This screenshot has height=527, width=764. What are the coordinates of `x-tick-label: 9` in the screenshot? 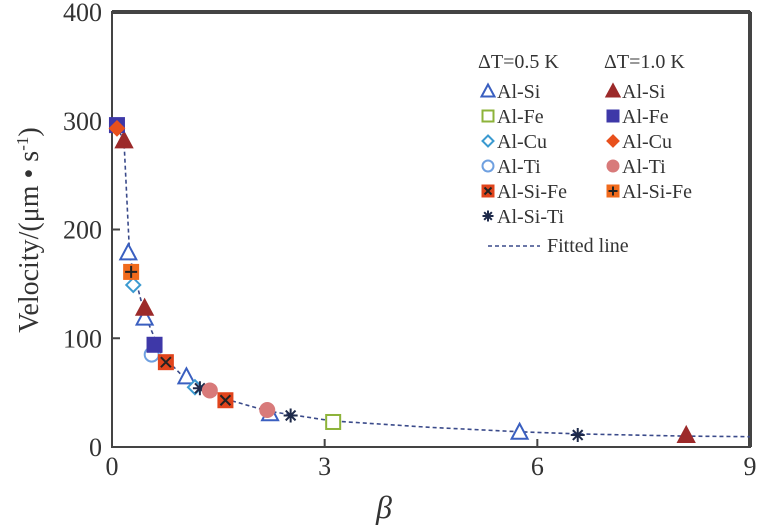 It's located at (750, 466).